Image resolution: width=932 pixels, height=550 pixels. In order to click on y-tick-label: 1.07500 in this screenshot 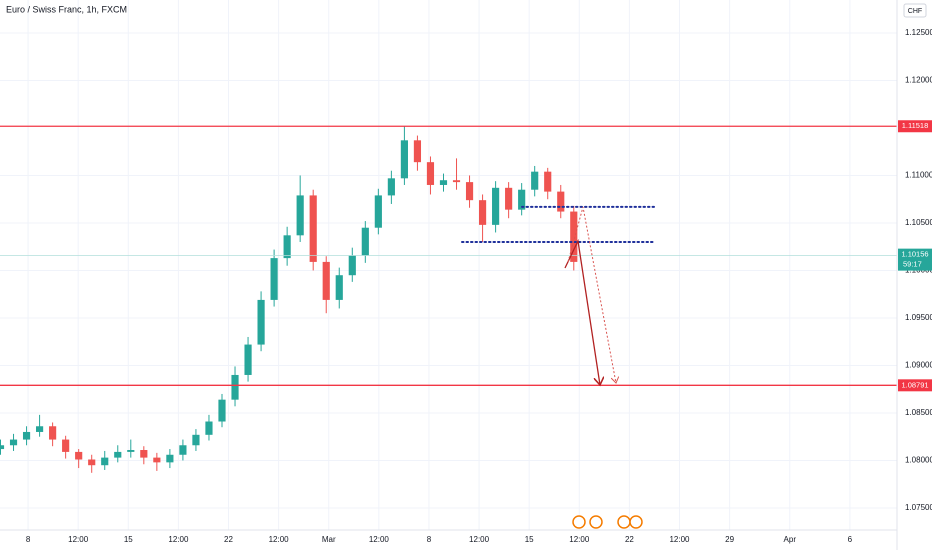, I will do `click(918, 507)`.